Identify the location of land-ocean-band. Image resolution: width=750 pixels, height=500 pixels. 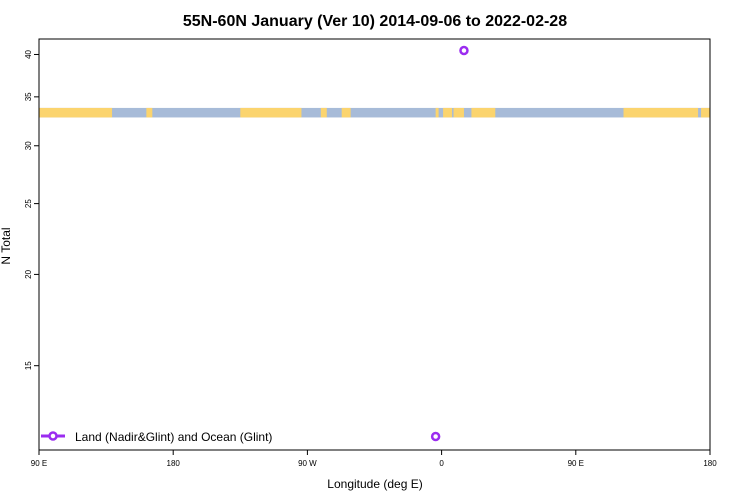
(374, 112).